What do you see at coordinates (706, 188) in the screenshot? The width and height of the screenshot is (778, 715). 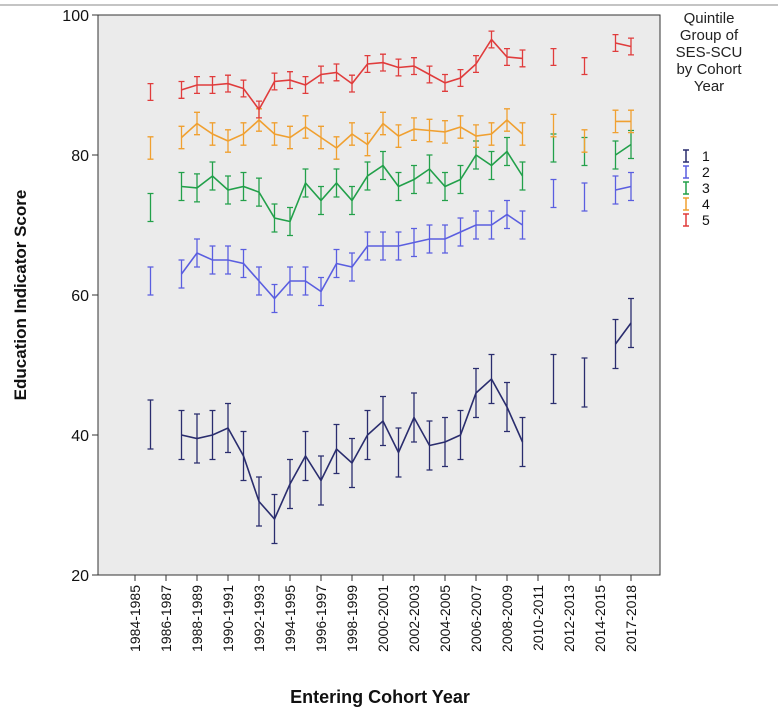 I see `legend-label: 3` at bounding box center [706, 188].